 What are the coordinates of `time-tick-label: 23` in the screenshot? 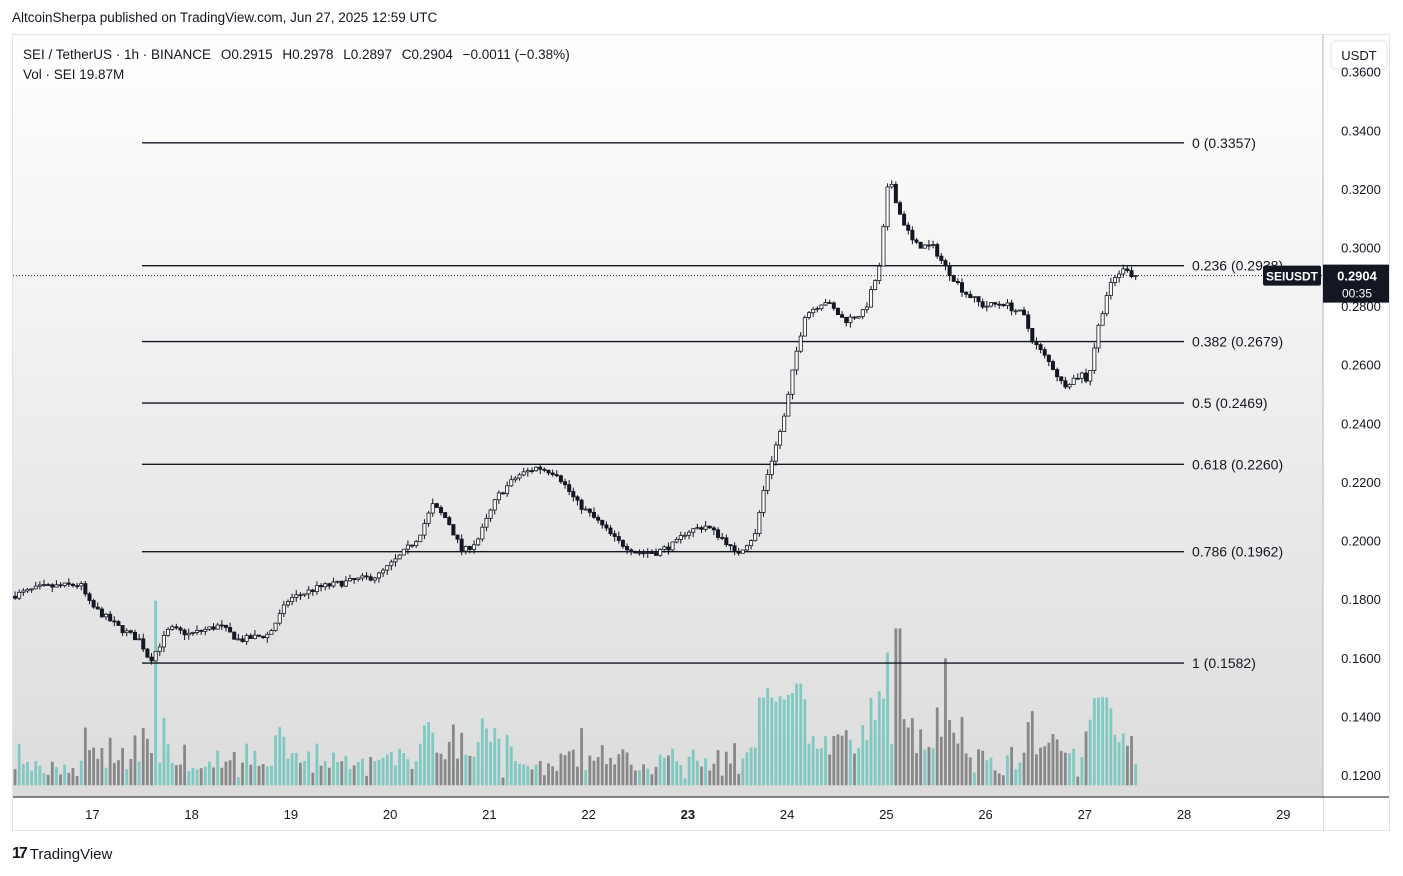 It's located at (688, 814).